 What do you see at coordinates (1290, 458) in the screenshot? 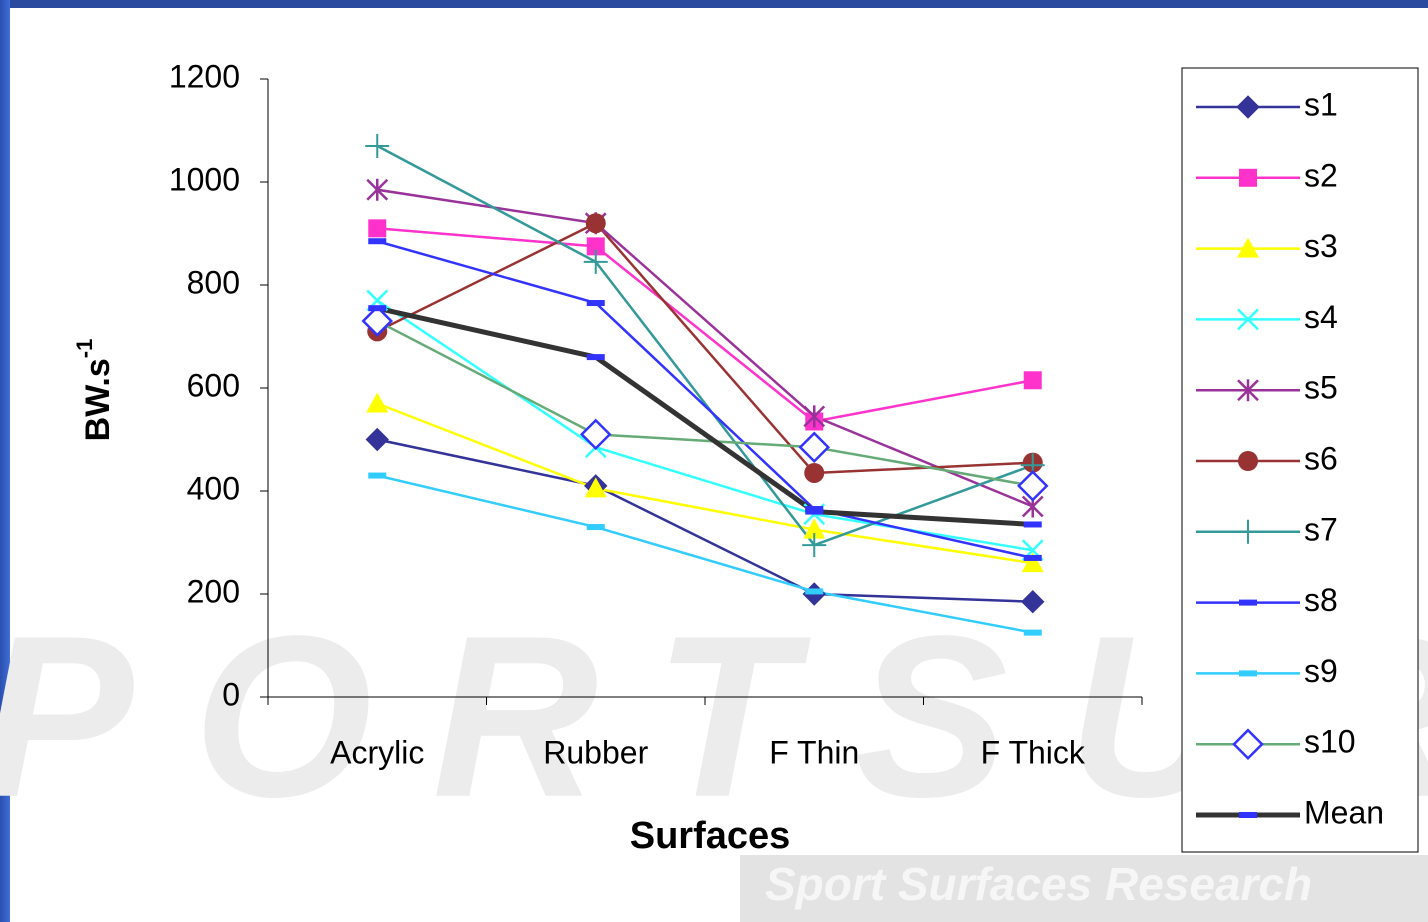
I see `legend: s1 s2 s3 s4 s5 s6 s7 s8 s9 s10 Mean` at bounding box center [1290, 458].